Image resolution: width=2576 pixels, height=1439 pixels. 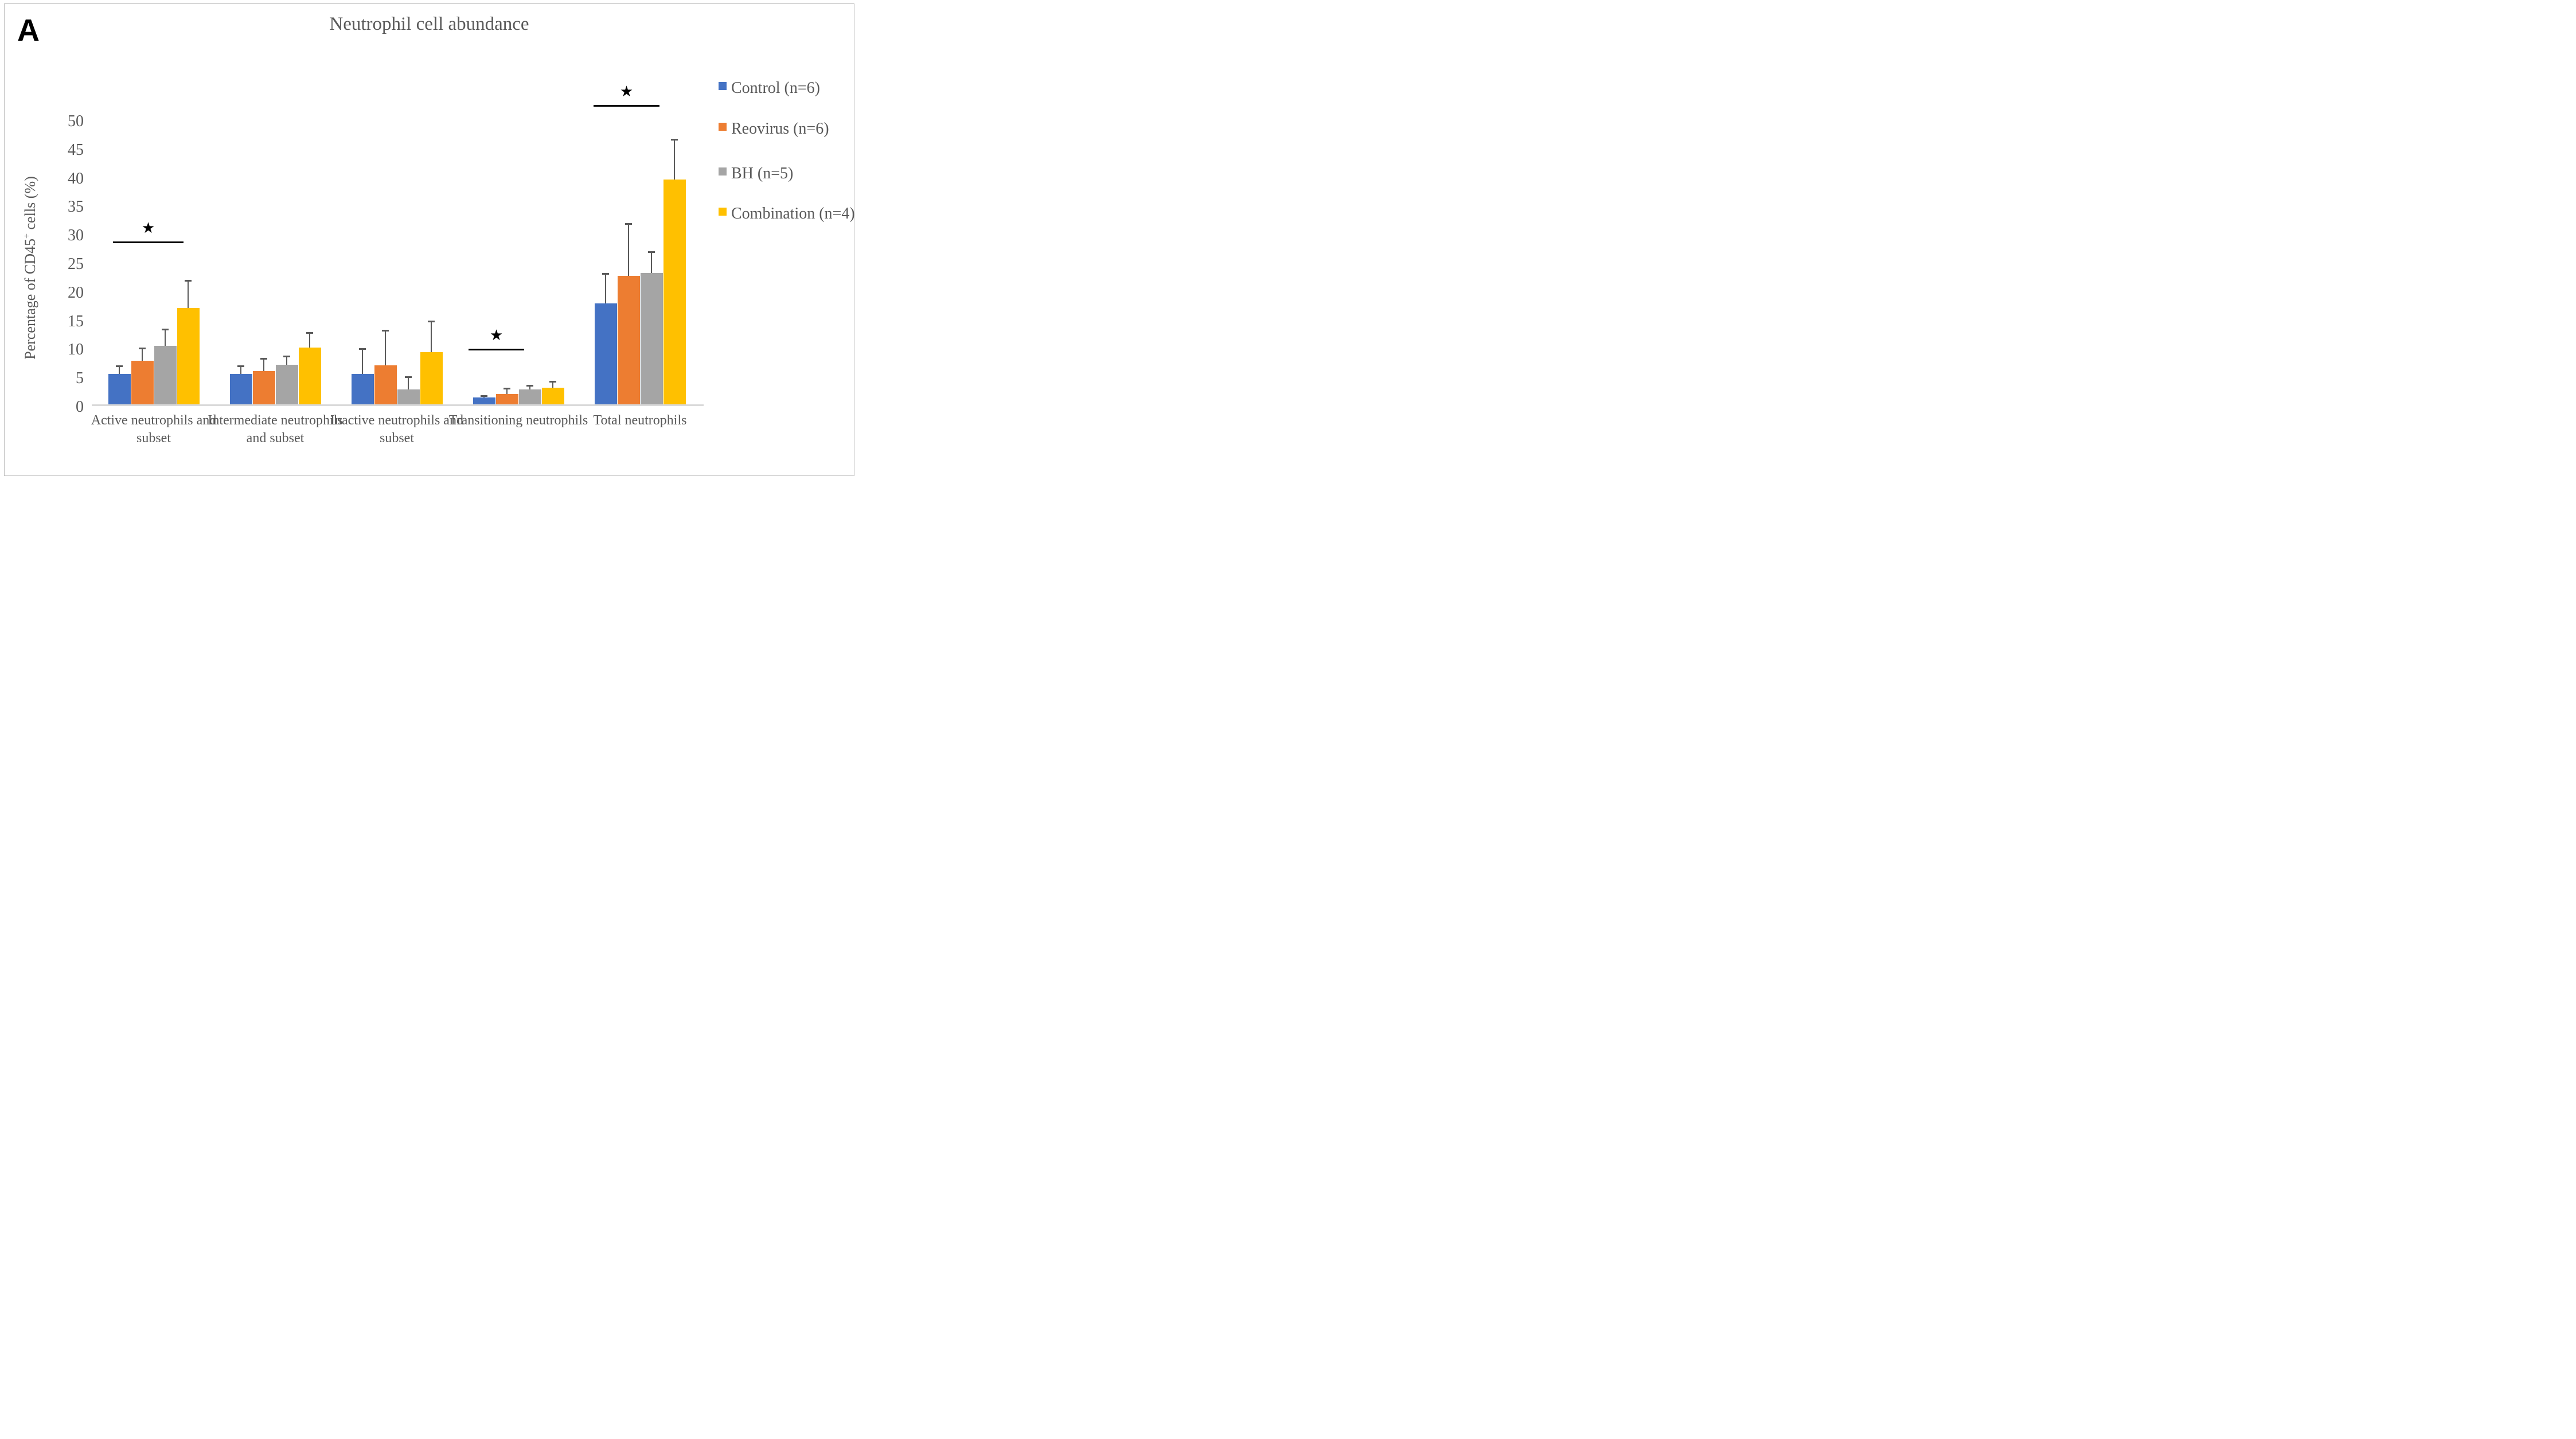 I want to click on bar-bh-group1, so click(x=166, y=375).